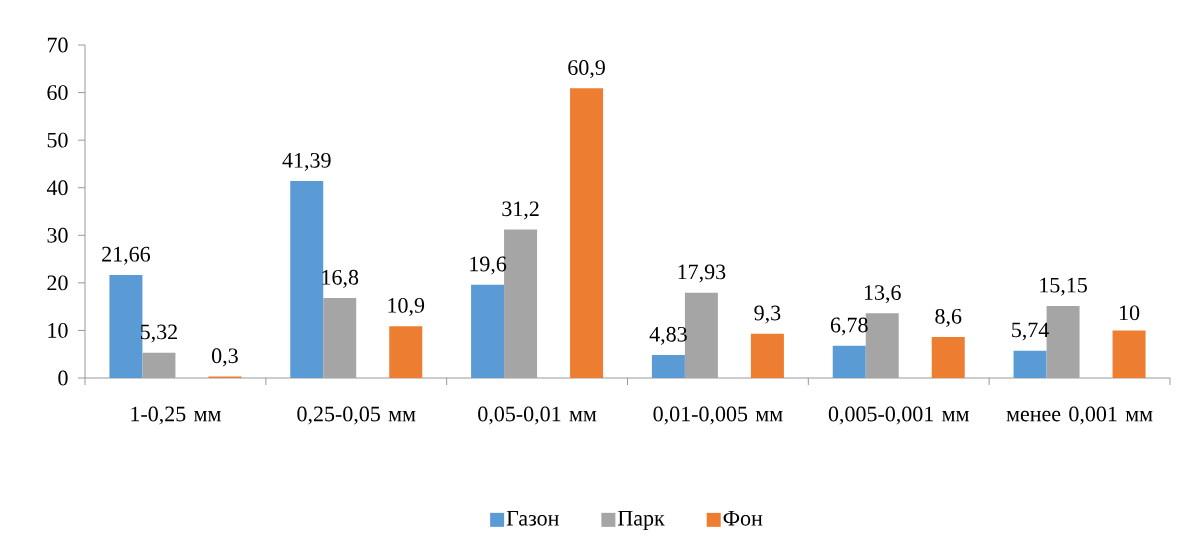 The height and width of the screenshot is (541, 1180). What do you see at coordinates (126, 255) in the screenshot?
I see `data-label: 21,66` at bounding box center [126, 255].